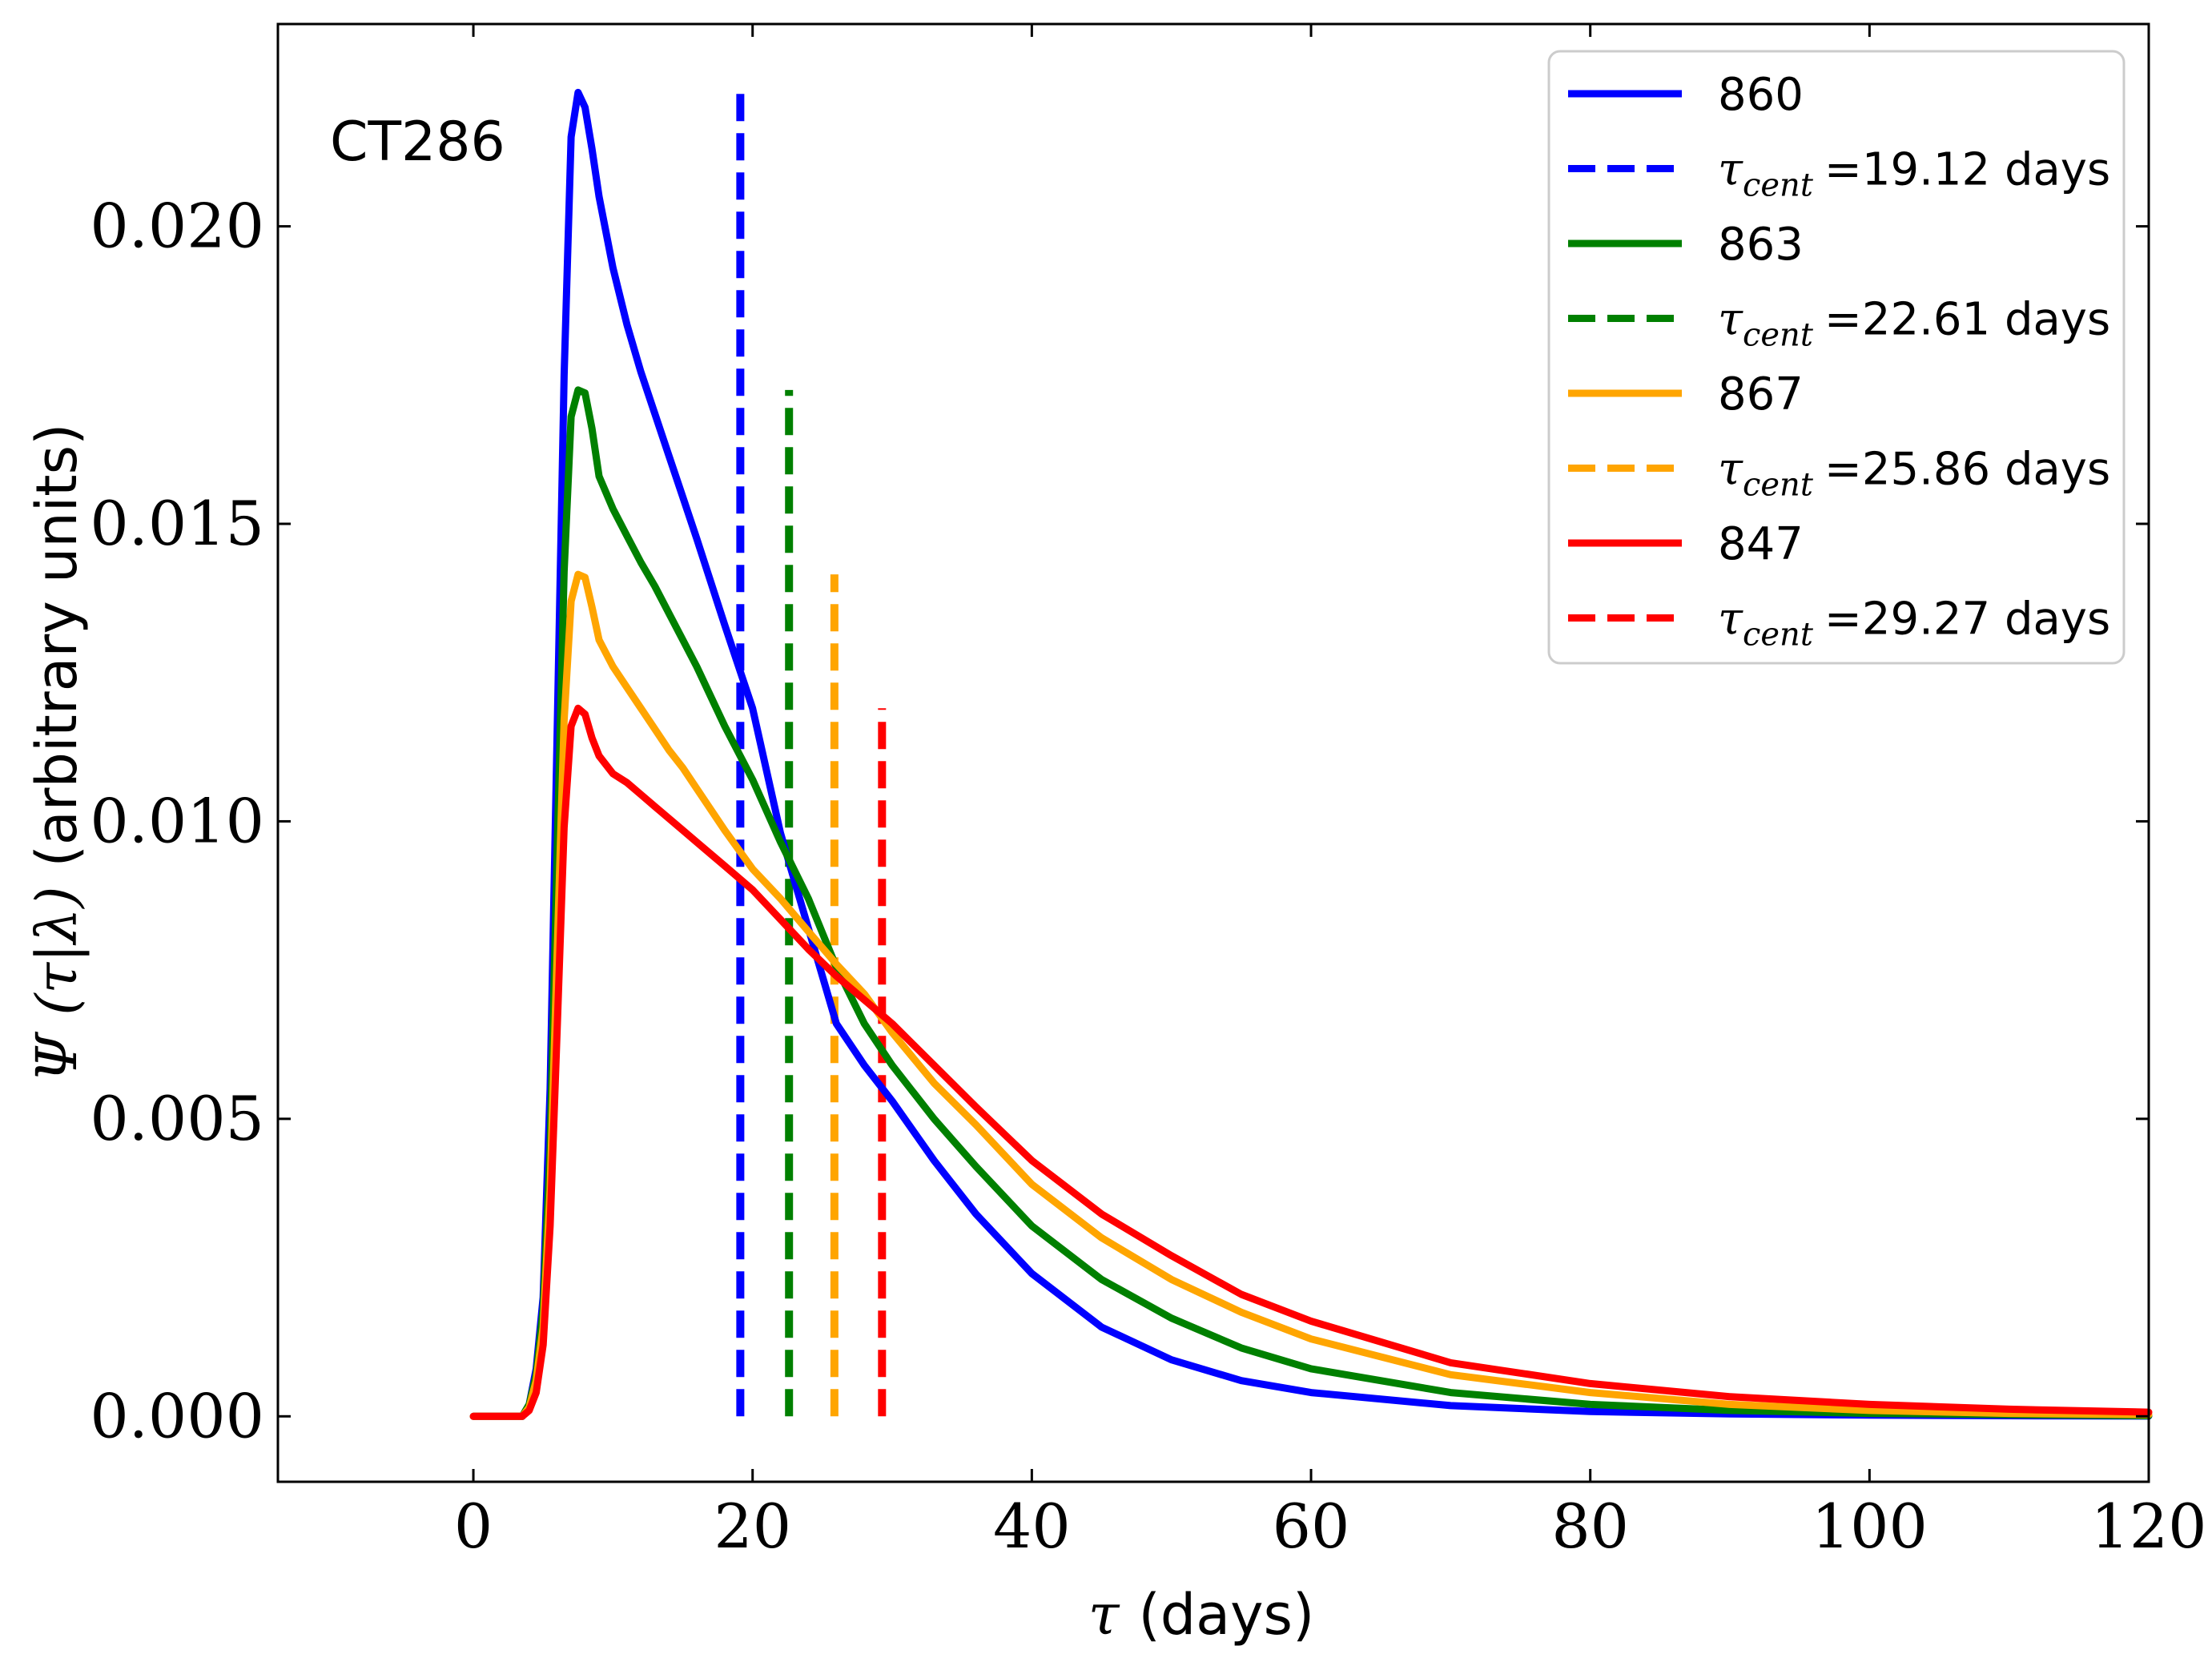 The width and height of the screenshot is (2212, 1662). I want to click on x-axis-label-text: (days), so click(1226, 1615).